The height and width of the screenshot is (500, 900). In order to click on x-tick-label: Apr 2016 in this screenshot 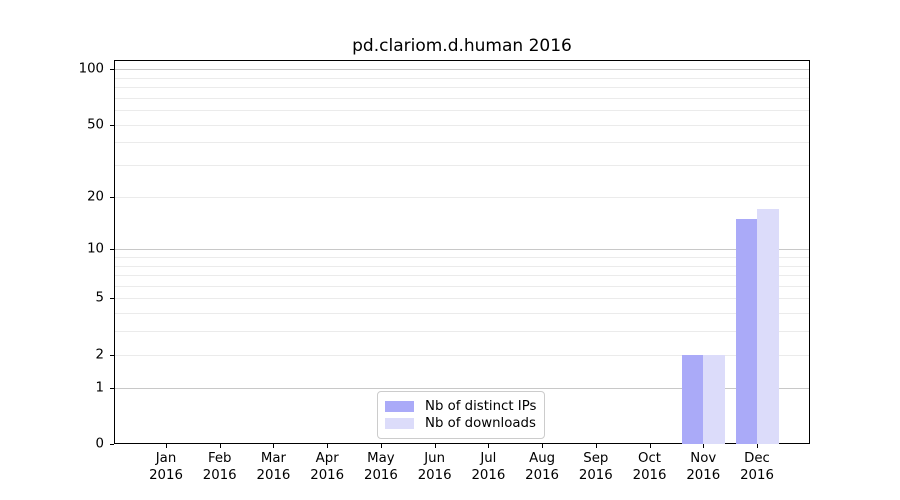, I will do `click(327, 467)`.